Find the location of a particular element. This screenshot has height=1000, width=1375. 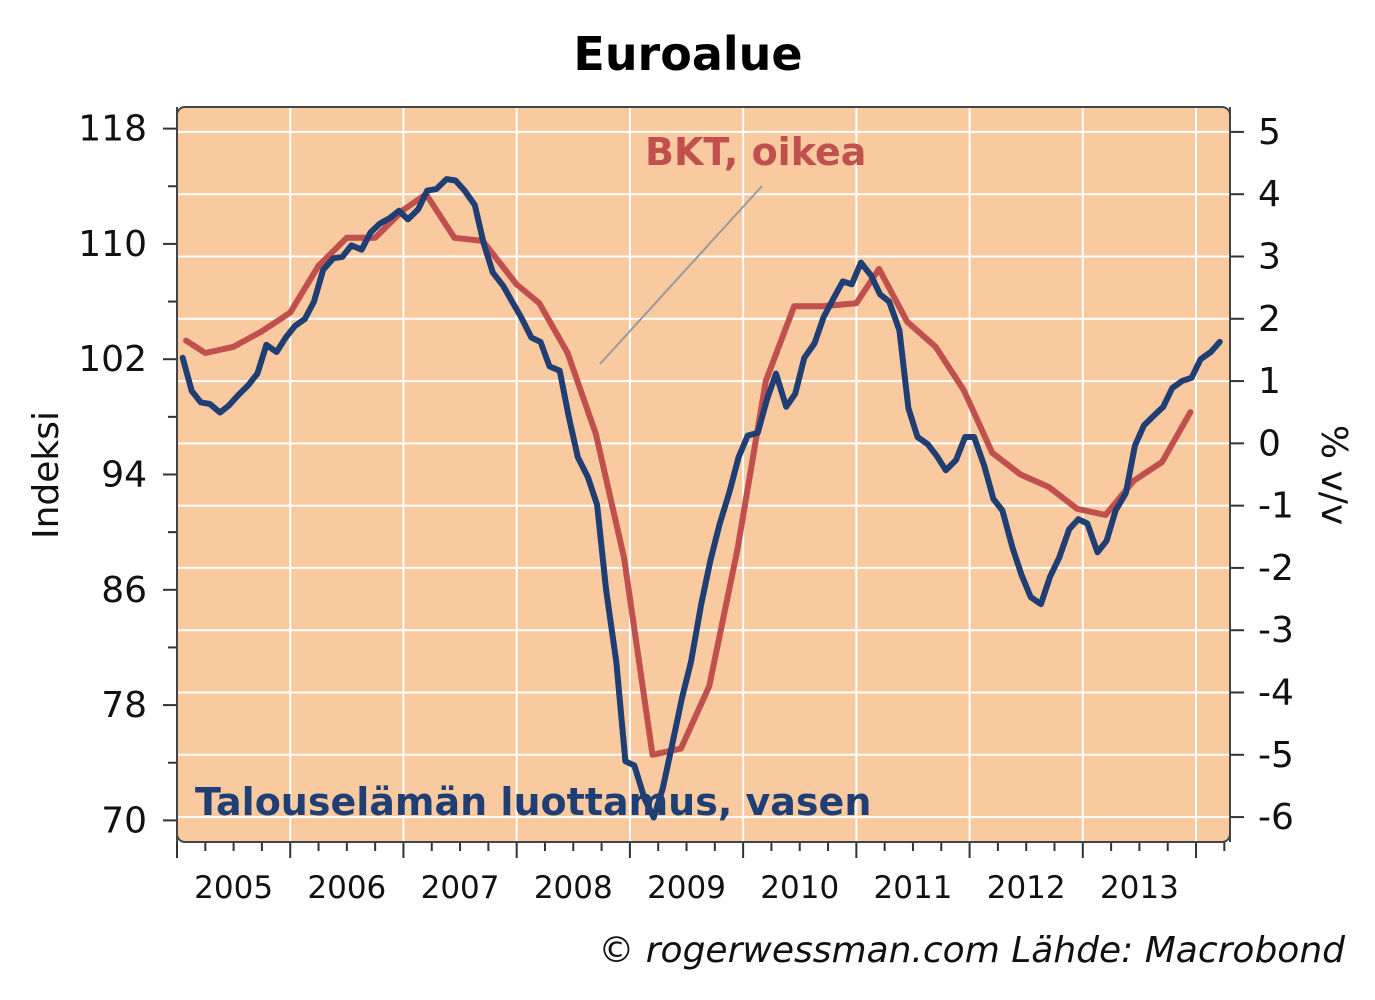

x-axis: 2005 2006 2007 2008 2009 2010 2011 2012 2013 is located at coordinates (701, 874).